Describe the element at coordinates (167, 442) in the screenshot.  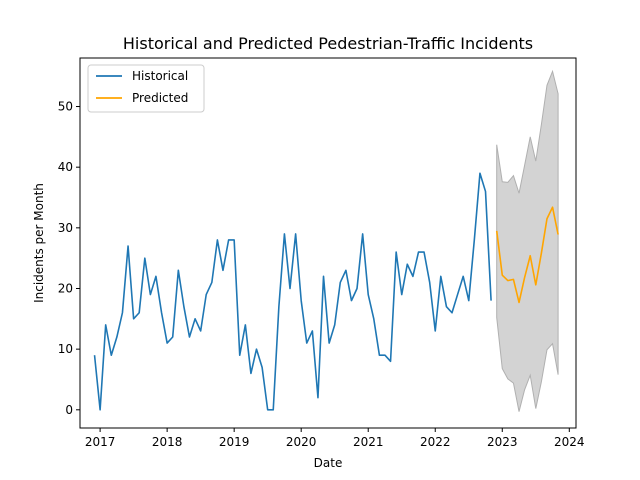
I see `x-tick-label-2018: 2018` at that location.